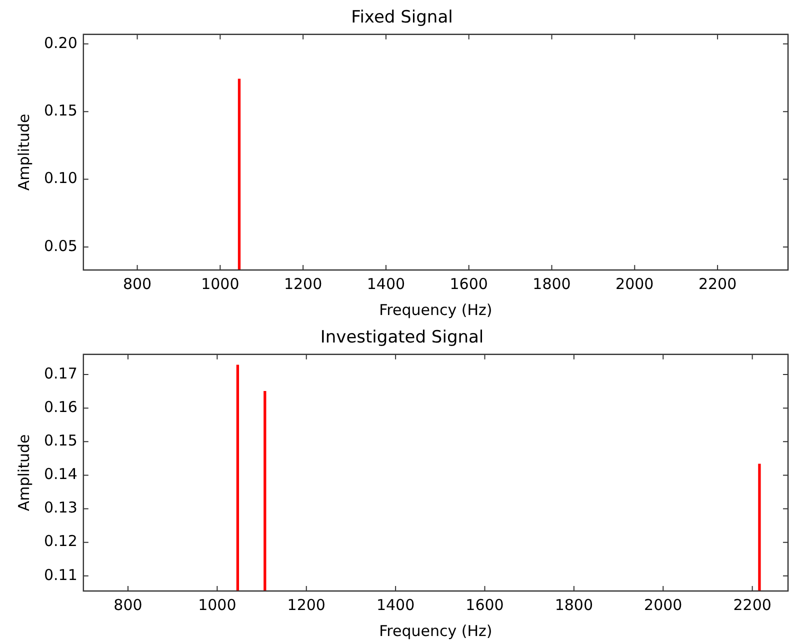 The height and width of the screenshot is (641, 789). I want to click on y-tick-label: 0.16, so click(61, 407).